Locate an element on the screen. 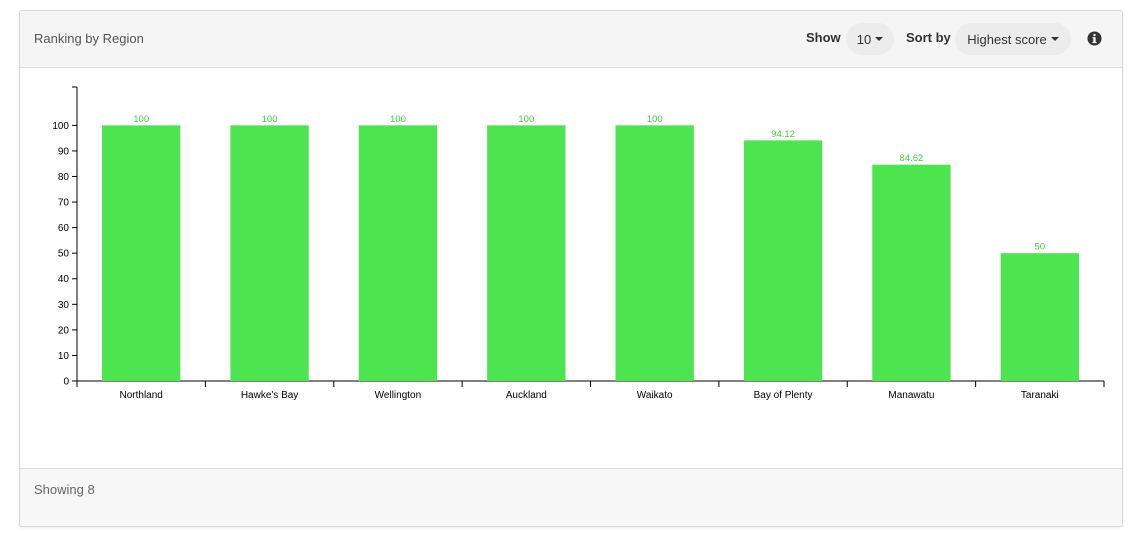 Image resolution: width=1141 pixels, height=533 pixels. y-tick-label: 90 is located at coordinates (64, 151).